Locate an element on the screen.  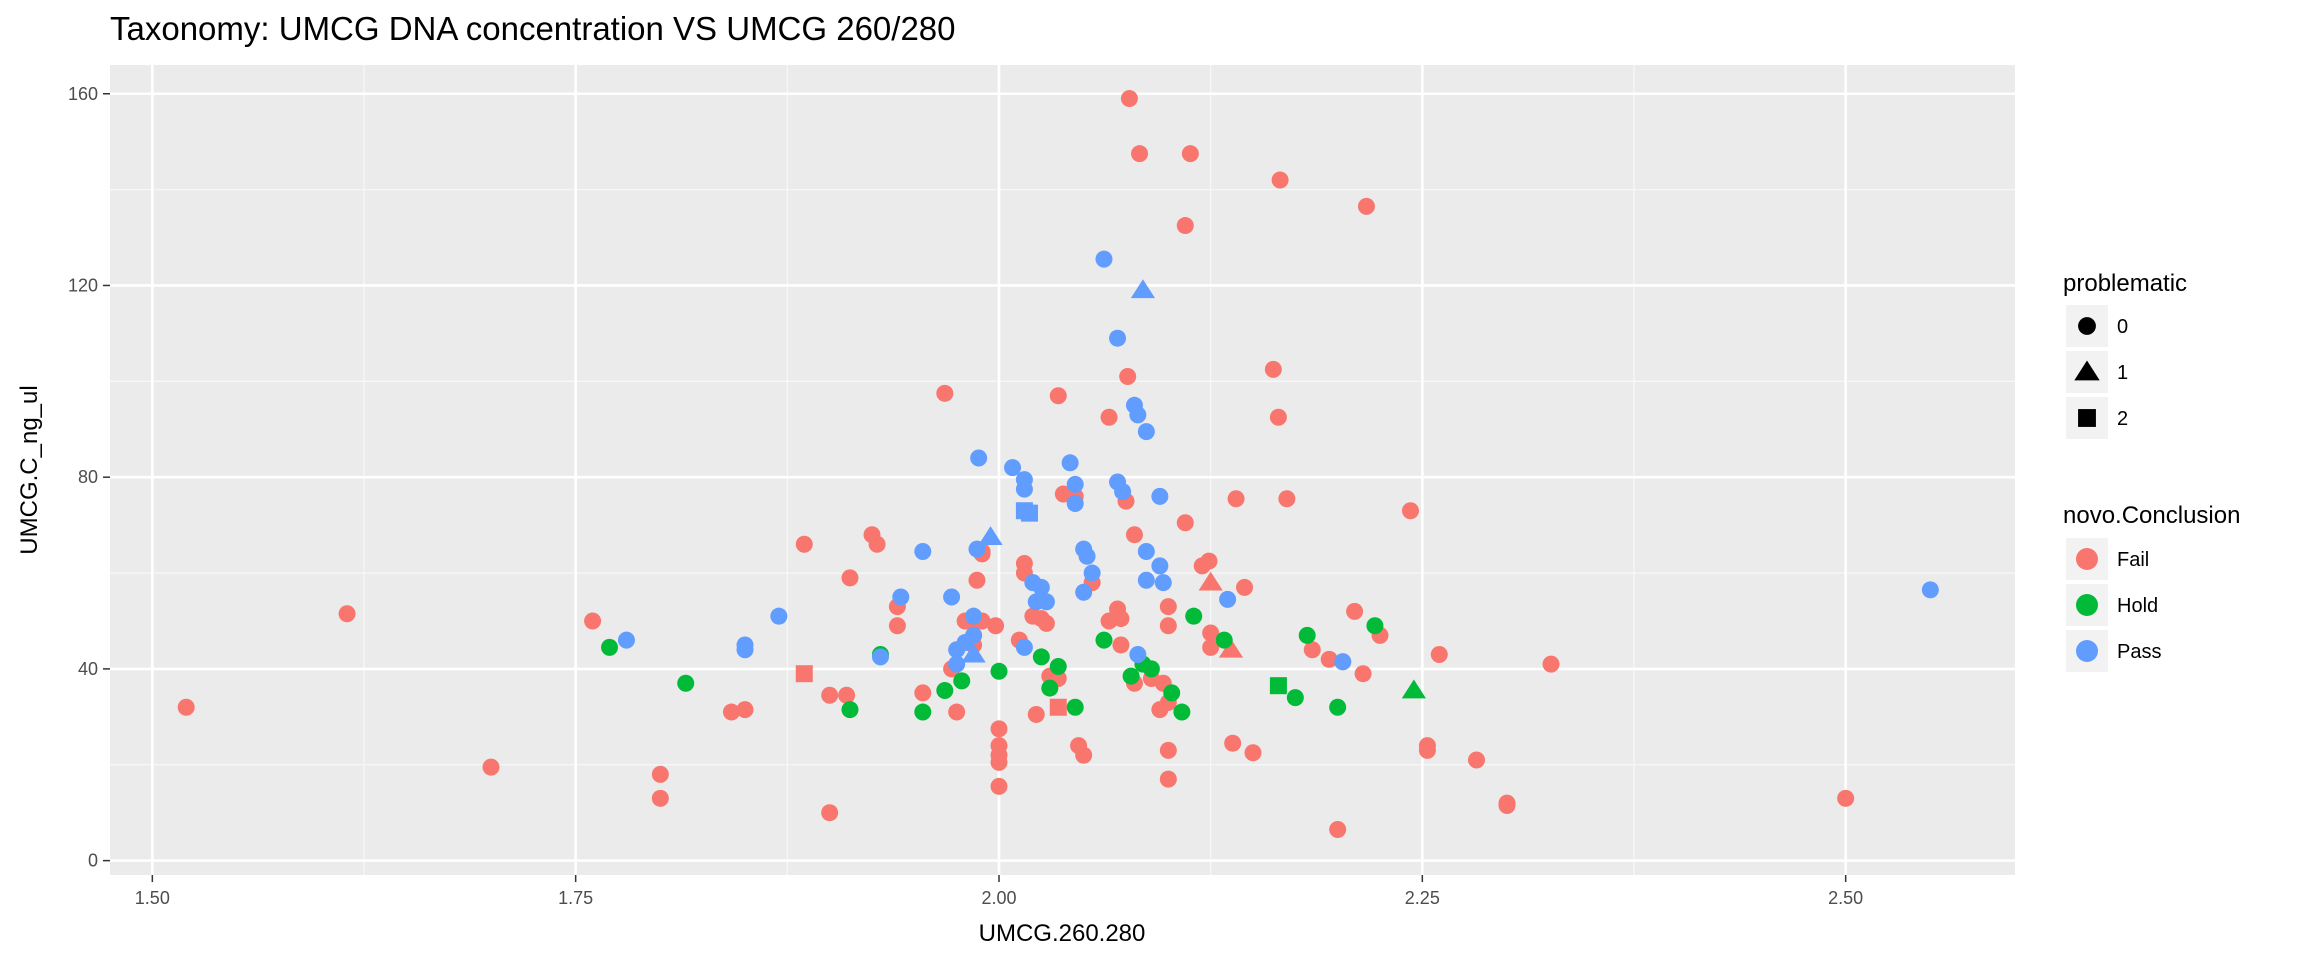
legend-key-fail is located at coordinates (2087, 559).